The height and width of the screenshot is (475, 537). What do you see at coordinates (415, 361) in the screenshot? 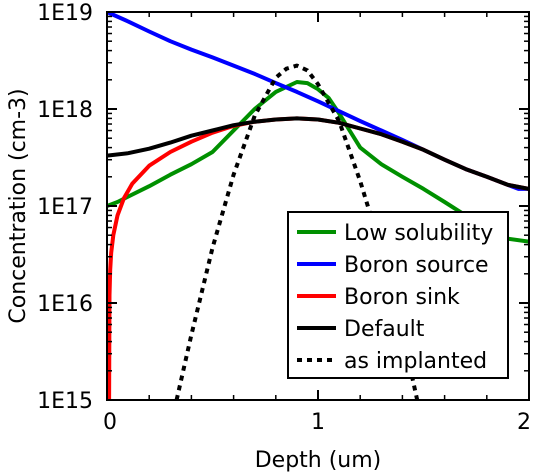
I see `legend-label-4: as implanted` at bounding box center [415, 361].